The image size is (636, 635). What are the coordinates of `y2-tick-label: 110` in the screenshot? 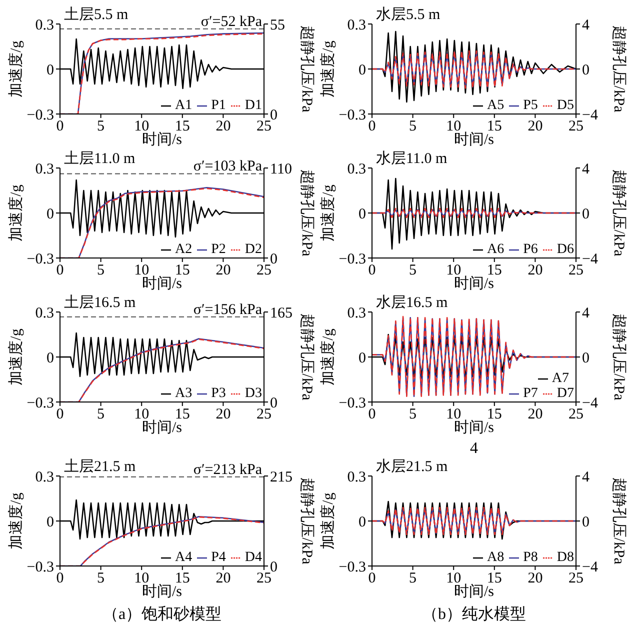 It's located at (281, 169).